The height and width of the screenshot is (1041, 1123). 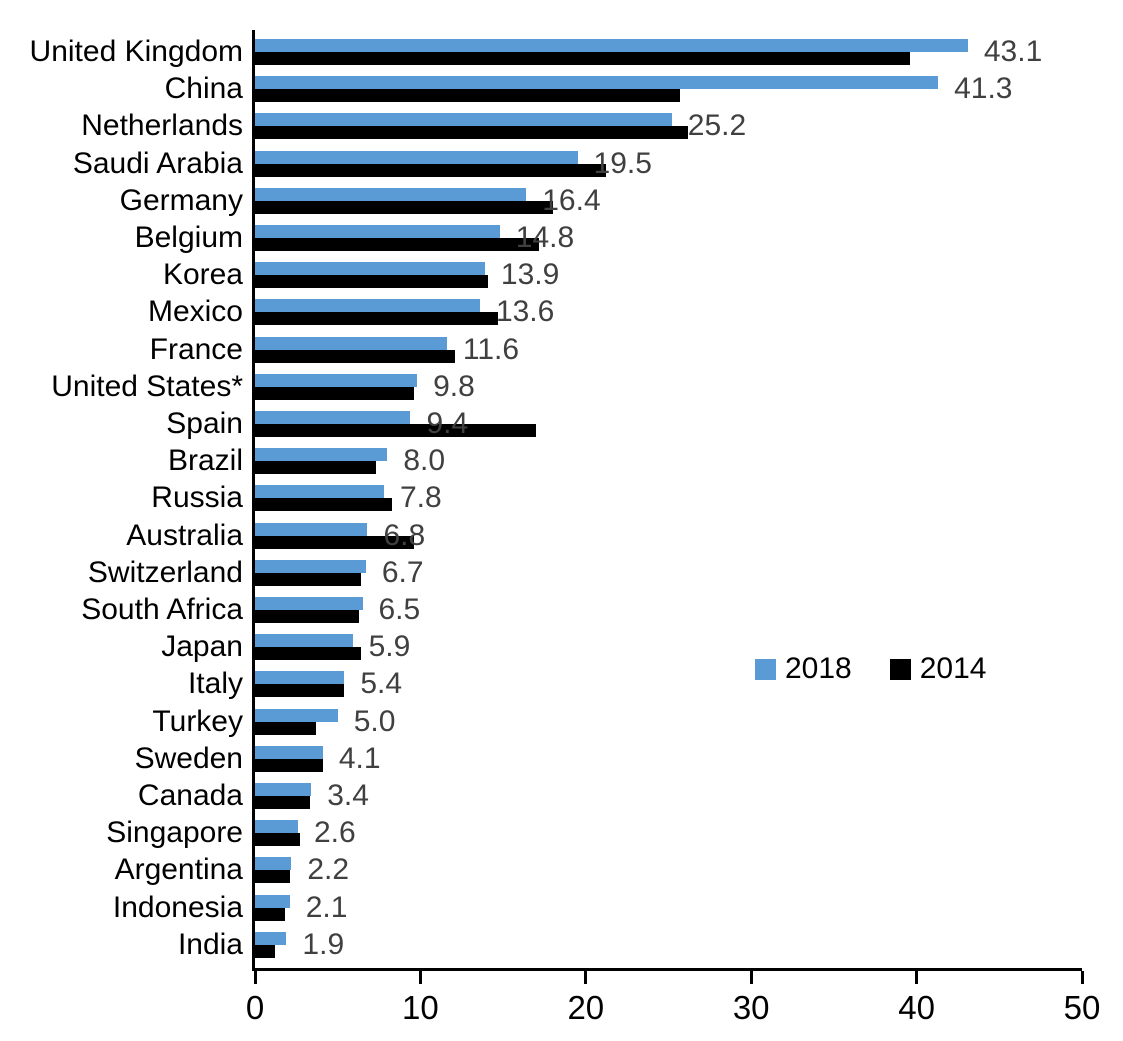 I want to click on data-label: 16.4, so click(x=571, y=200).